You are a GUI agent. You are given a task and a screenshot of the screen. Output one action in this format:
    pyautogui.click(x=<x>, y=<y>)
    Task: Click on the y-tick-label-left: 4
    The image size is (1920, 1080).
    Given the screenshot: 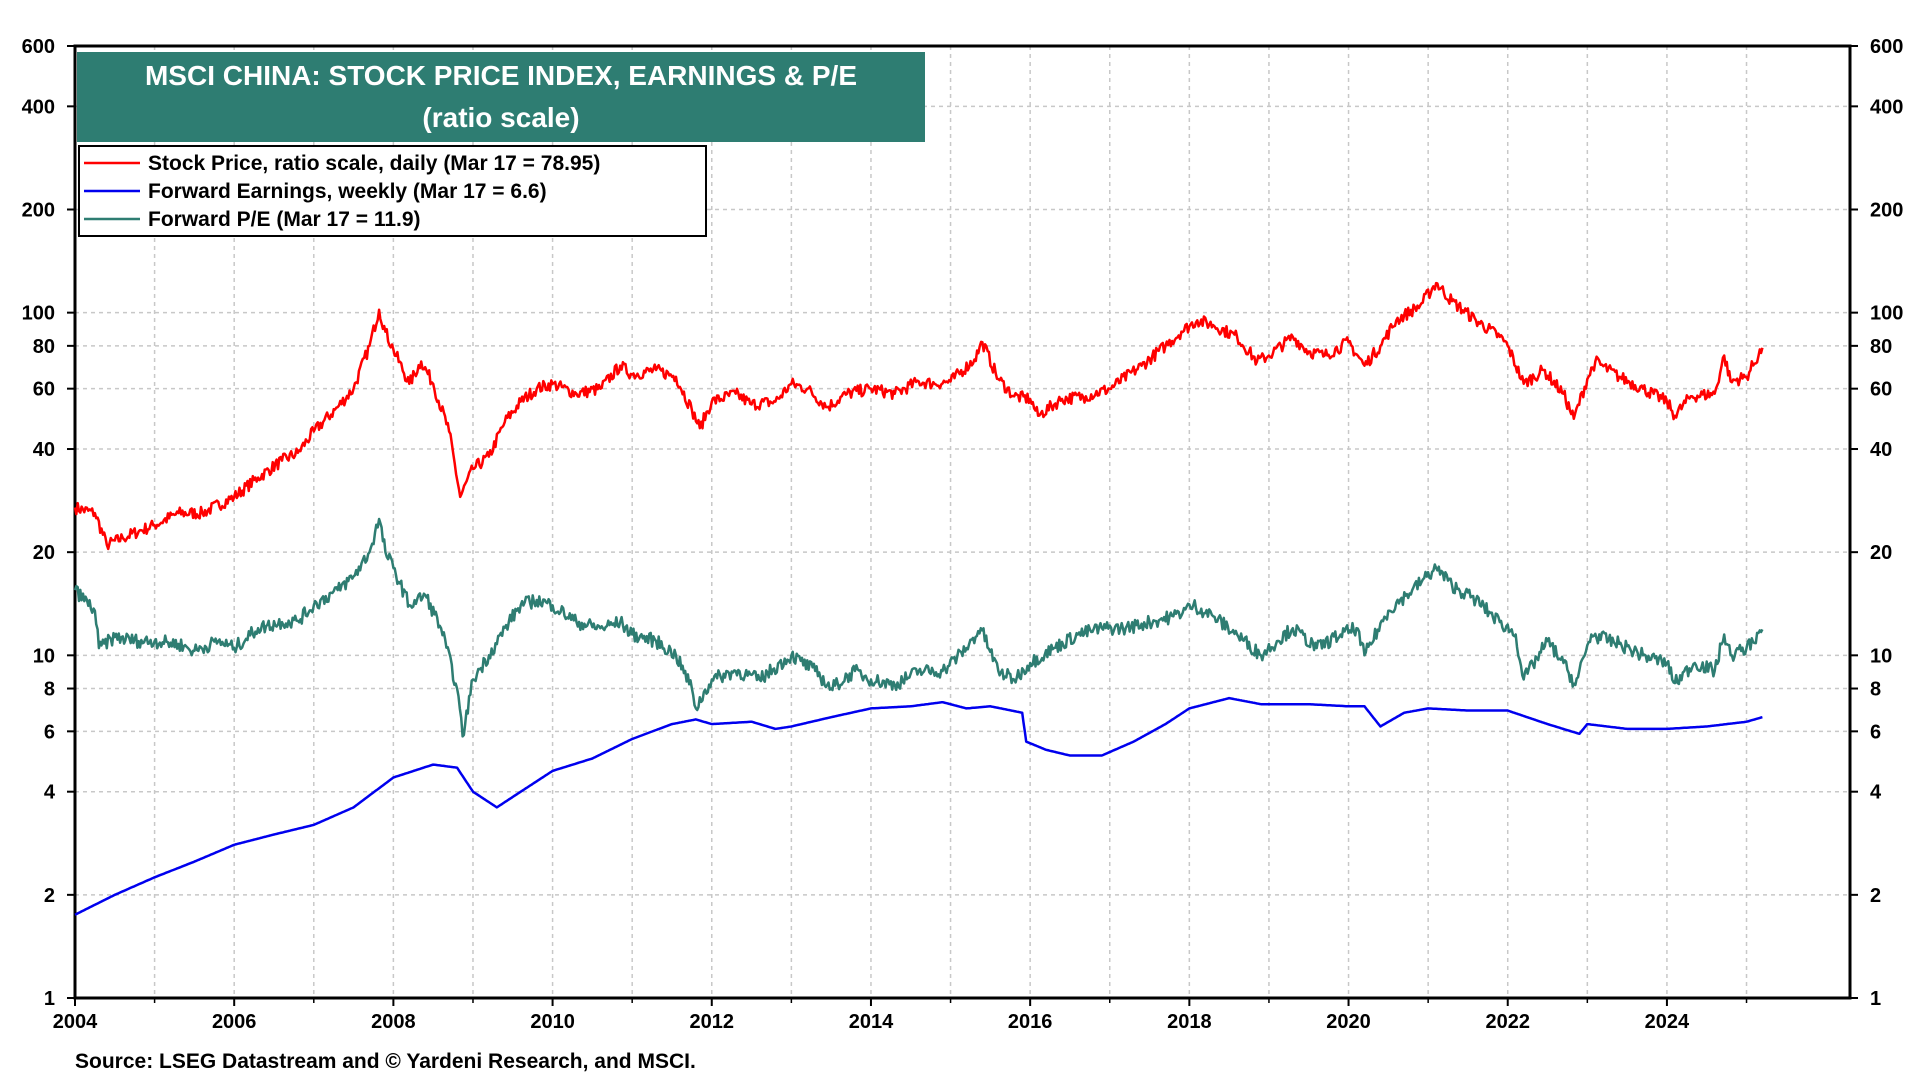 What is the action you would take?
    pyautogui.click(x=50, y=793)
    